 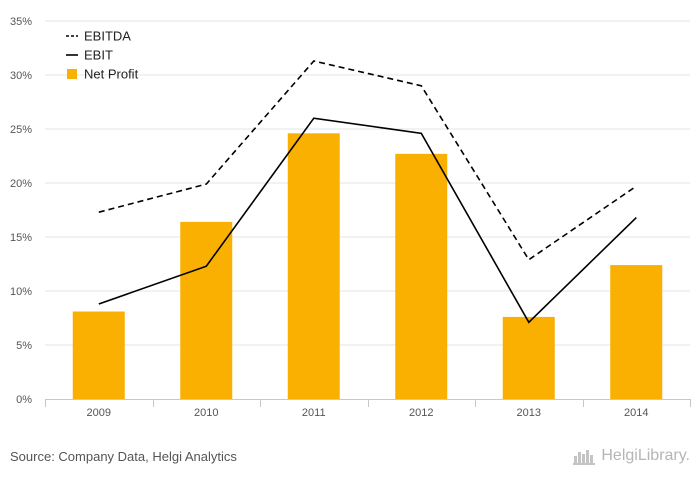 I want to click on brand-logo: HelgiLibrary., so click(x=631, y=456).